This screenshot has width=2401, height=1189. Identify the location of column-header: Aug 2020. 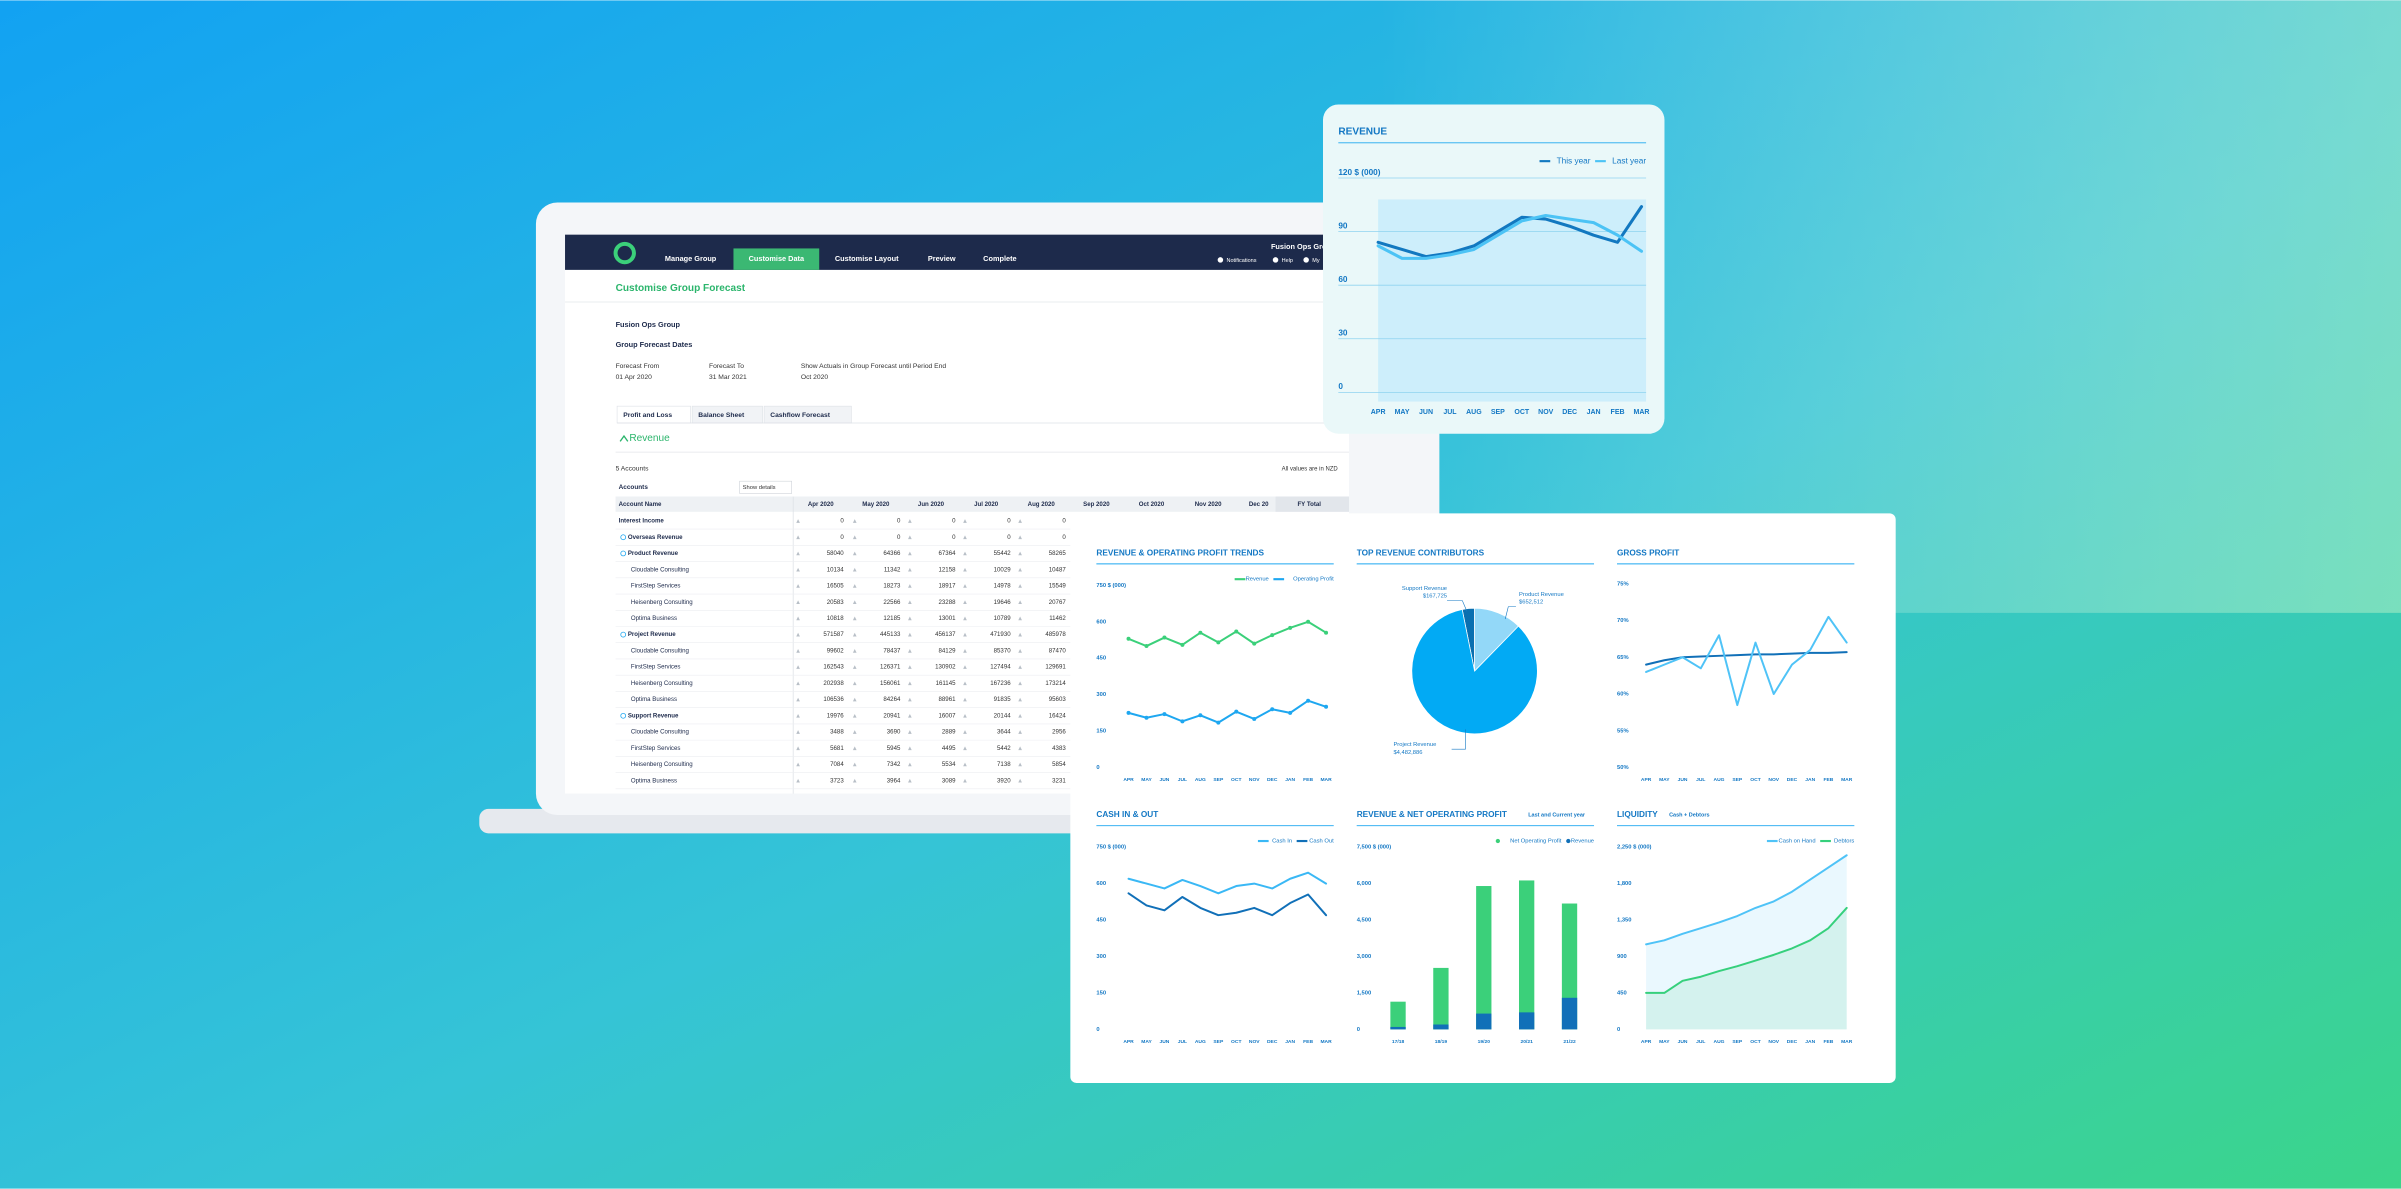
(1042, 504).